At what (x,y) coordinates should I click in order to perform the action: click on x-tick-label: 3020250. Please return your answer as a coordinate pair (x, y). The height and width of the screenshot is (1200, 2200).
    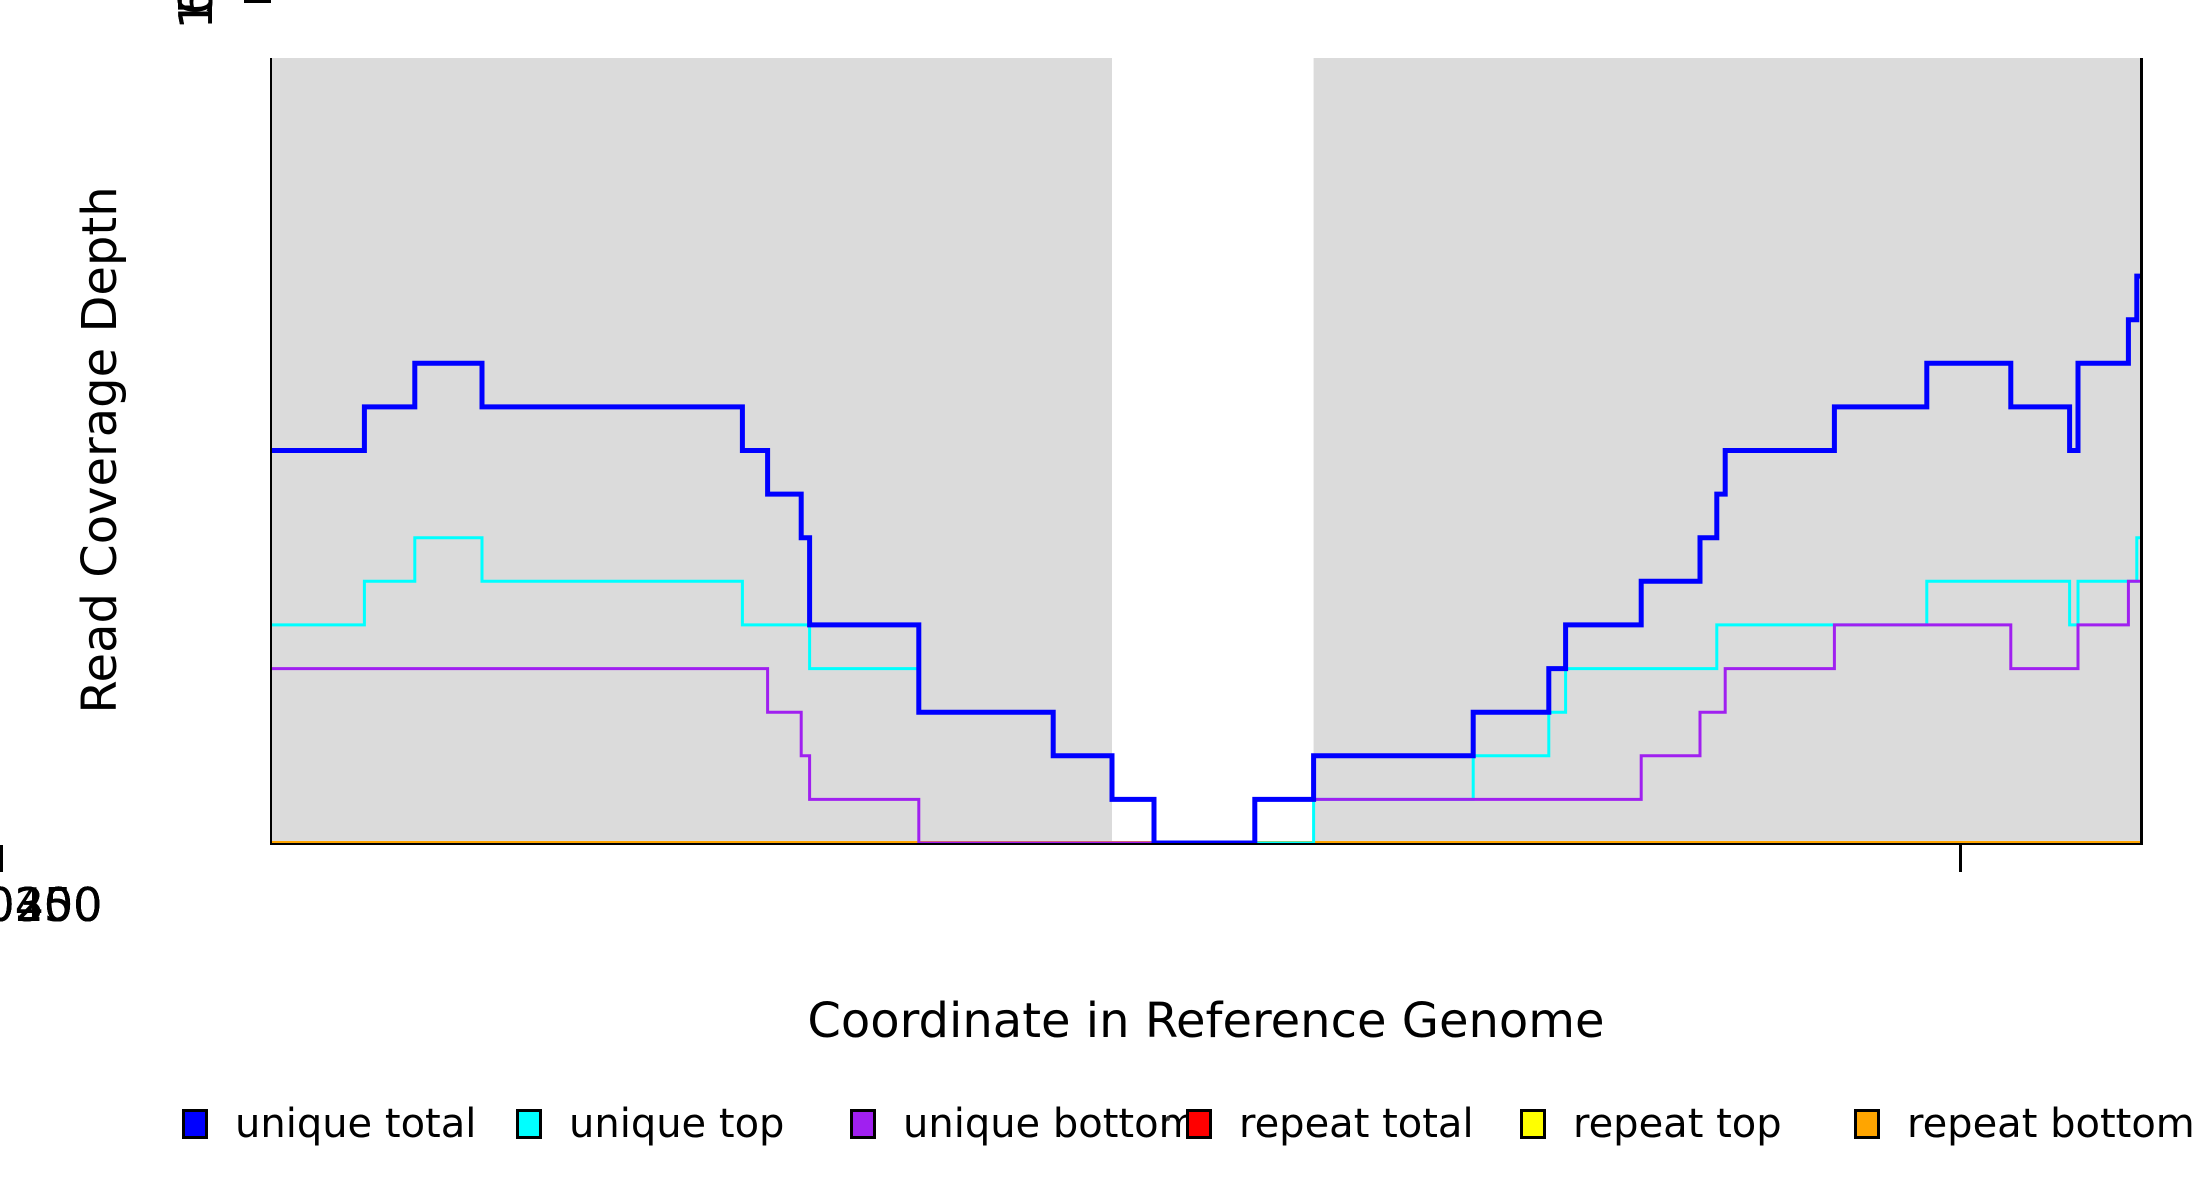
    Looking at the image, I should click on (51, 905).